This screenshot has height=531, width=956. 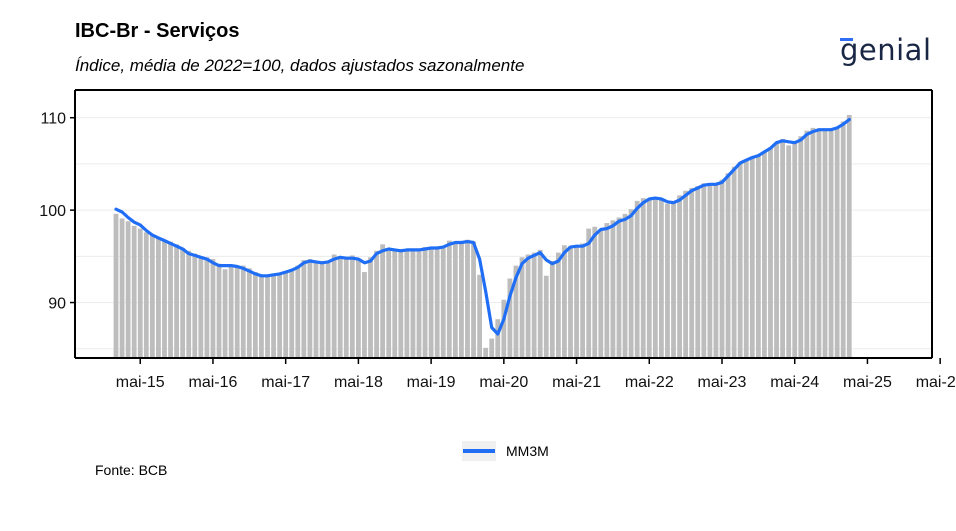 What do you see at coordinates (157, 31) in the screenshot?
I see `chart-title: IBC-Br - Serviços` at bounding box center [157, 31].